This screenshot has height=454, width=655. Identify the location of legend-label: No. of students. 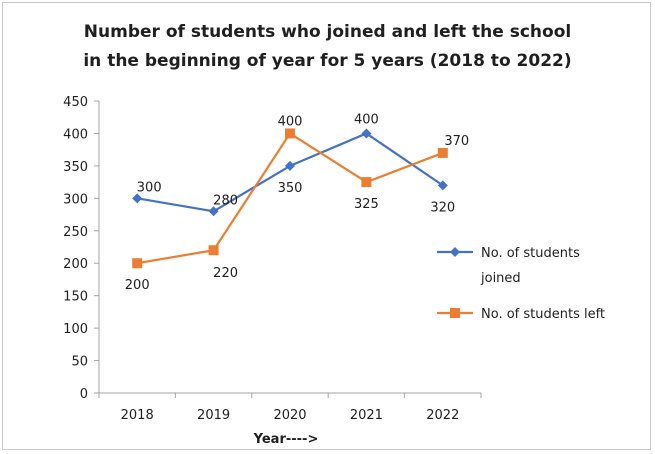
(530, 253).